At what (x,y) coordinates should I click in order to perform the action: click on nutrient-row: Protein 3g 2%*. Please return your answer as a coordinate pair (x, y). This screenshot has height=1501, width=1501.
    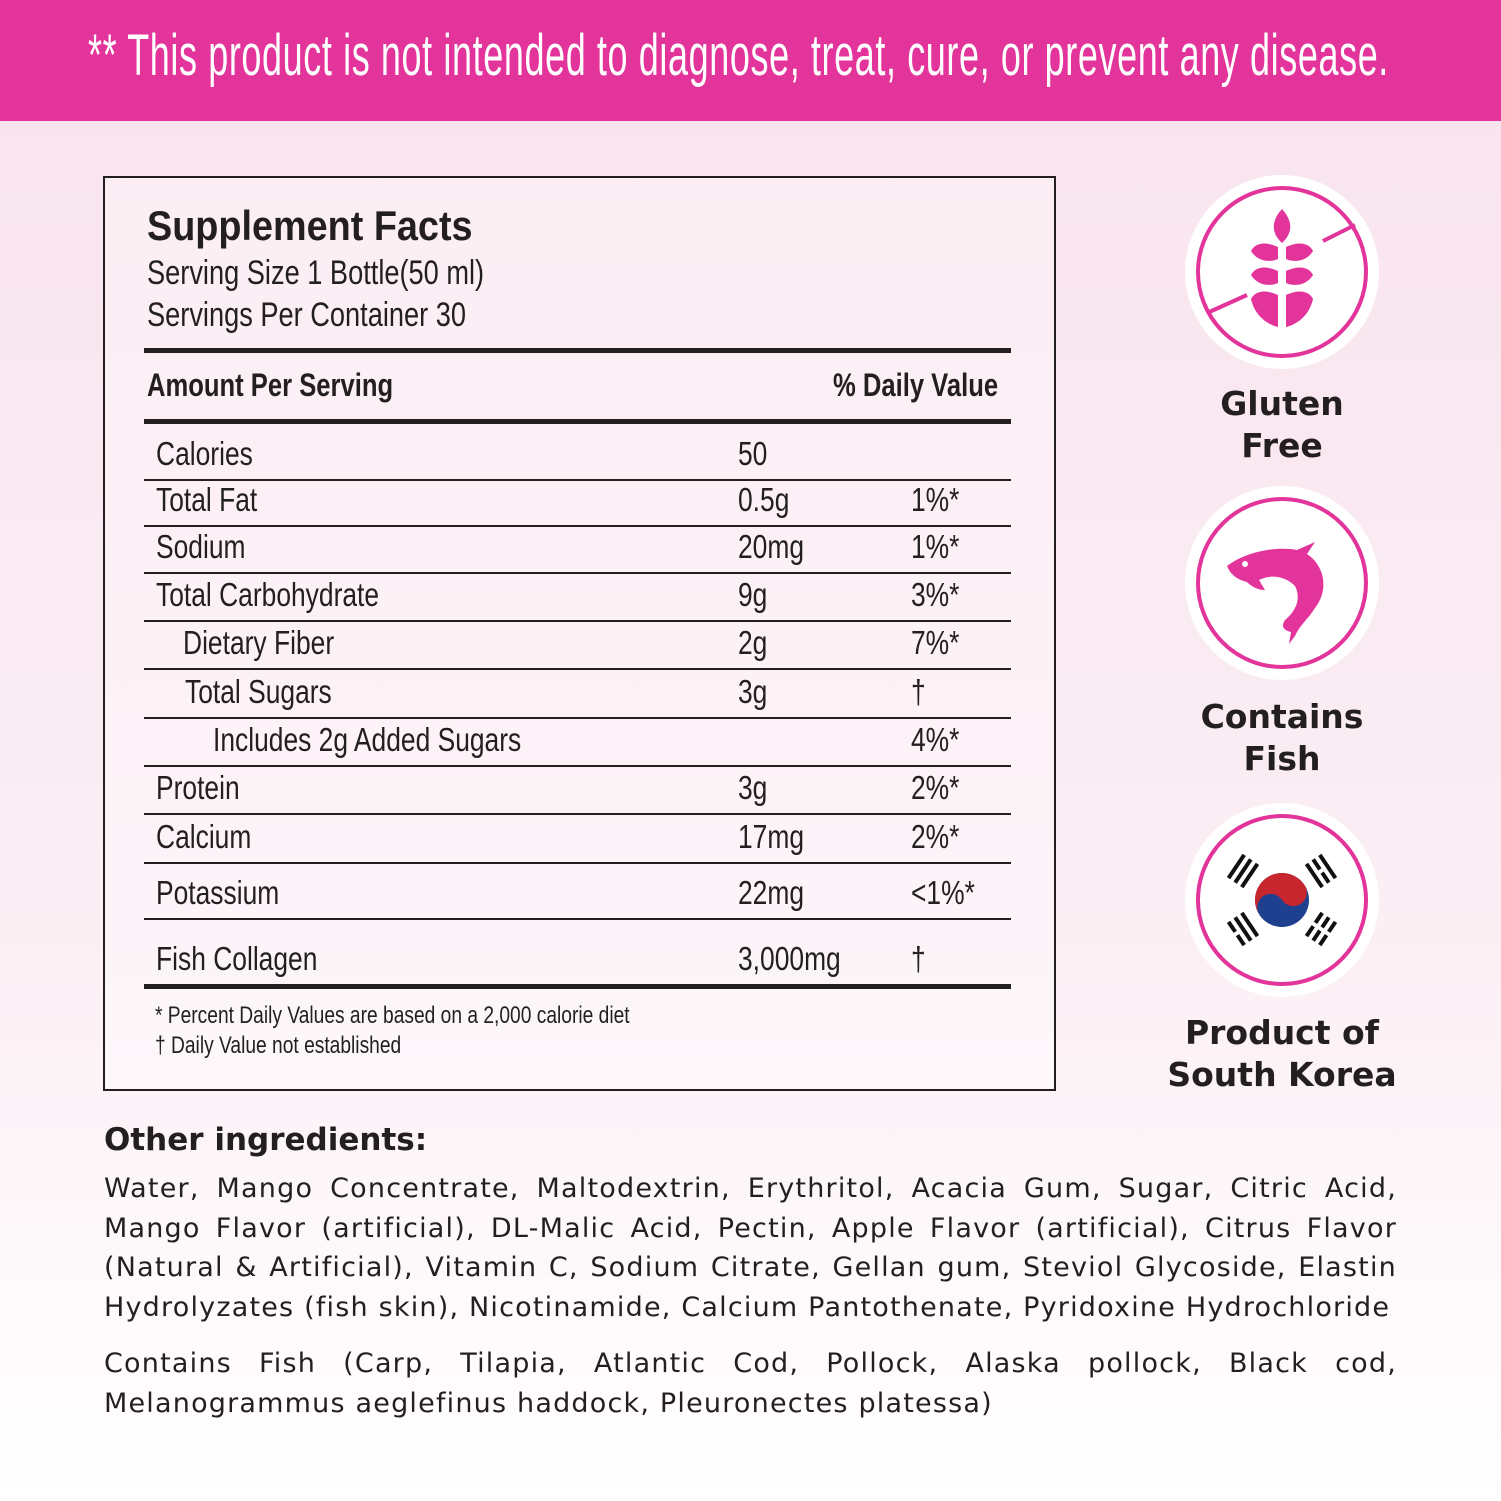
    Looking at the image, I should click on (577, 789).